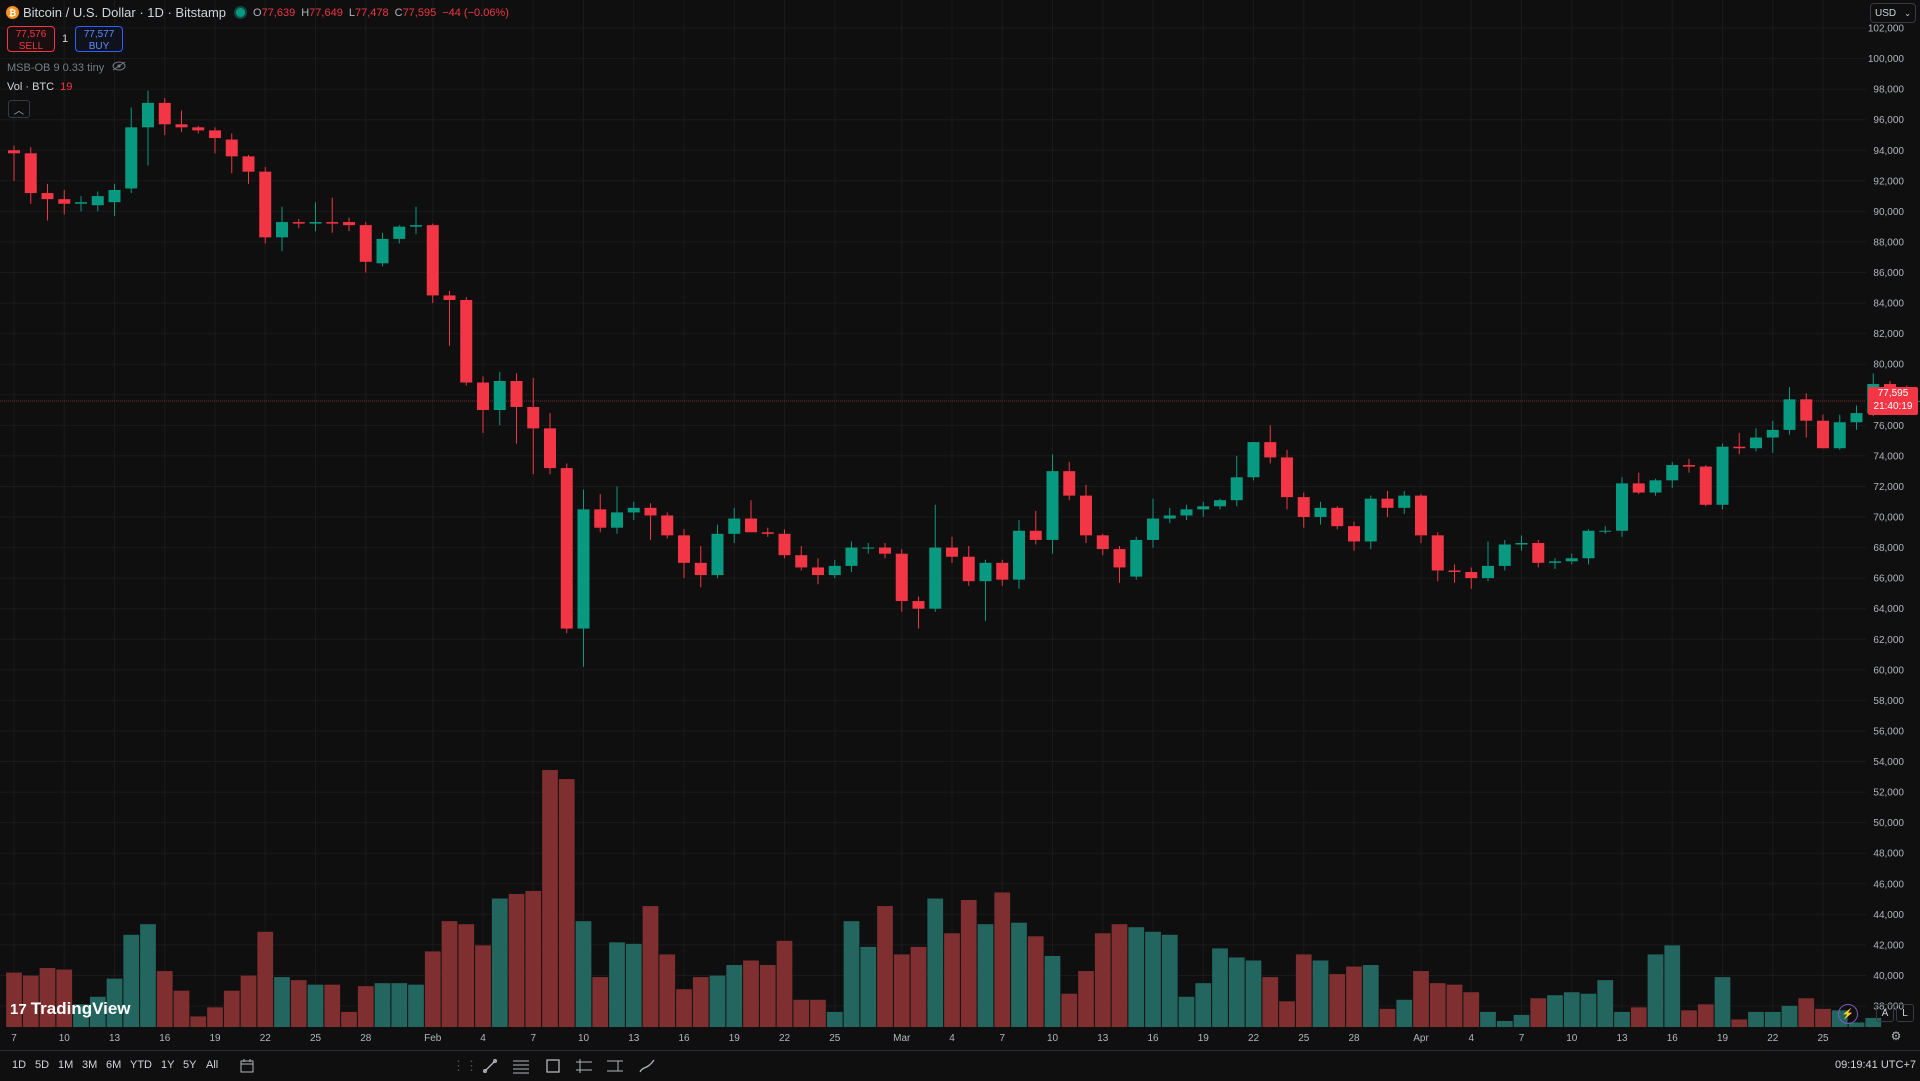  I want to click on currency-selector: USD ⌄, so click(1893, 13).